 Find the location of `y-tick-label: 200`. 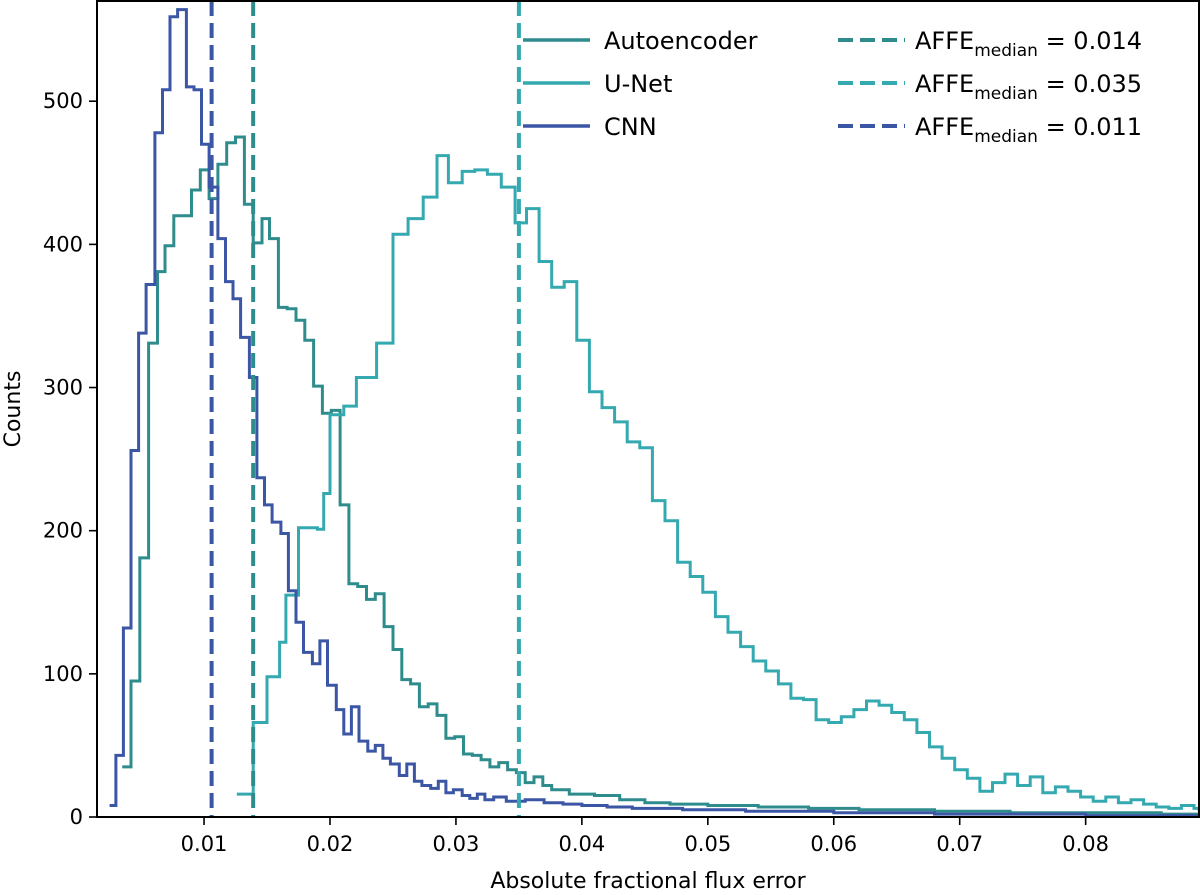

y-tick-label: 200 is located at coordinates (63, 531).